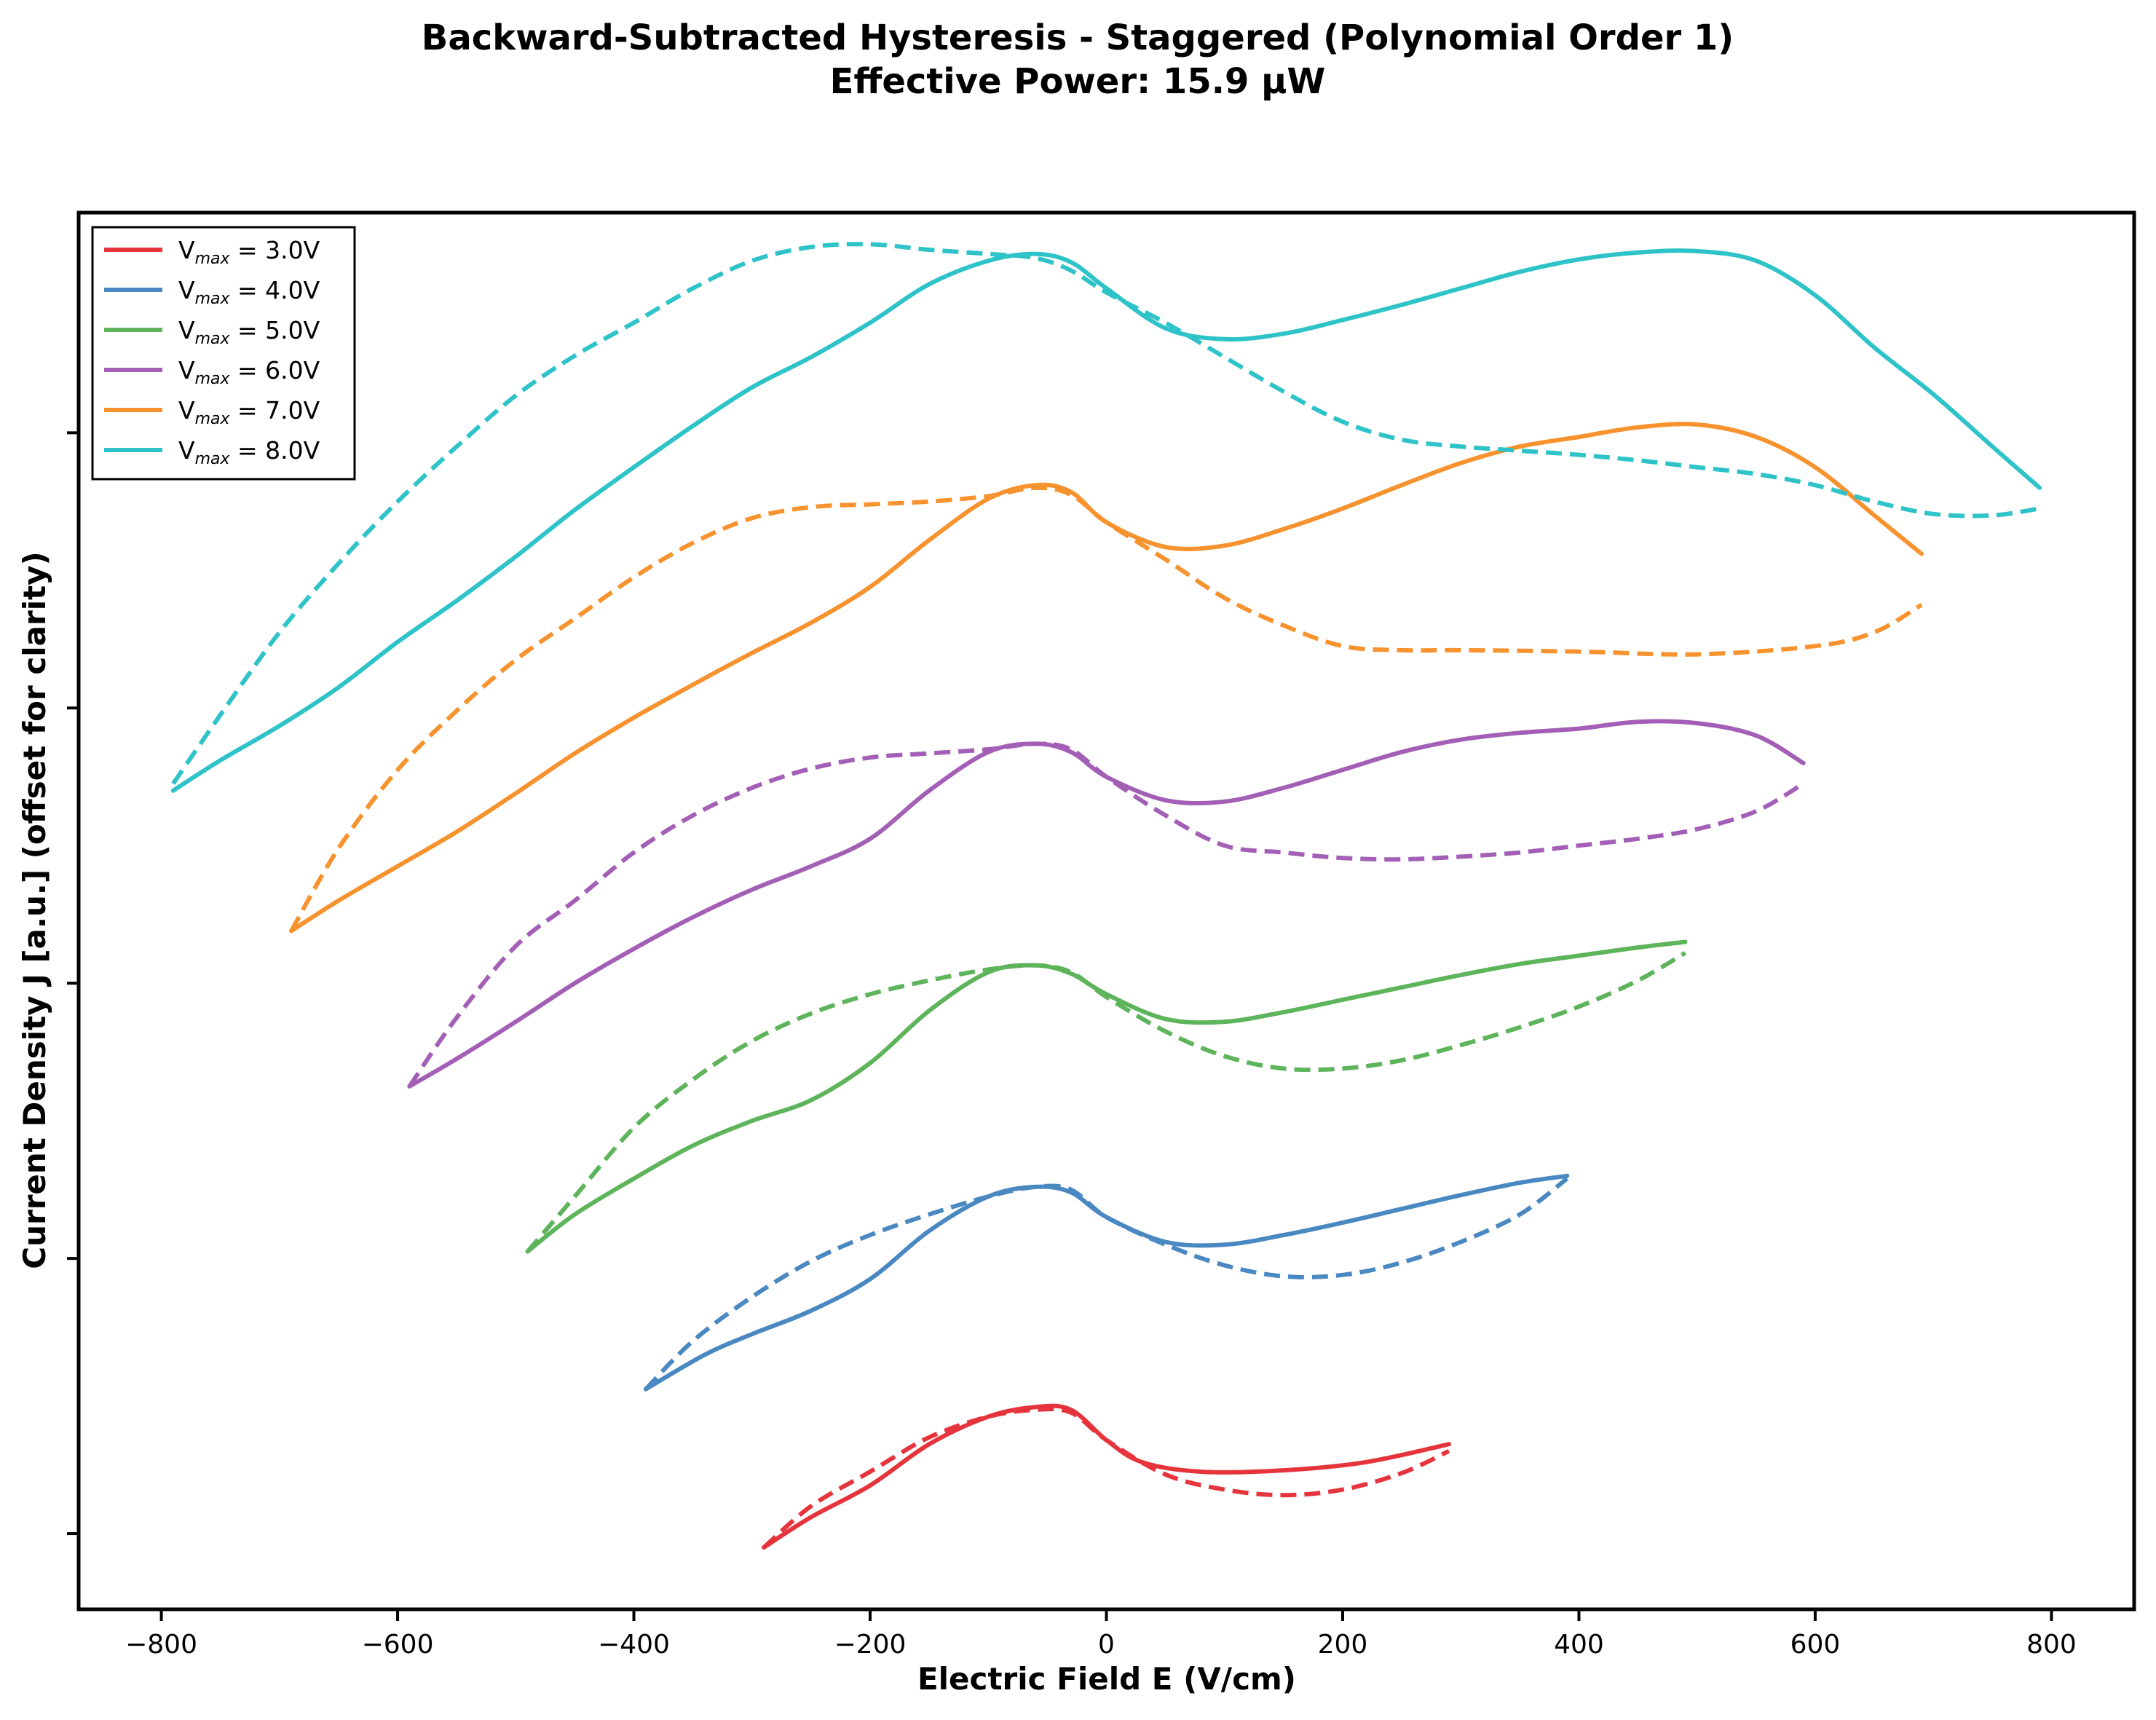 The image size is (2156, 1720). What do you see at coordinates (1106, 1102) in the screenshot?
I see `series-3-backward-line` at bounding box center [1106, 1102].